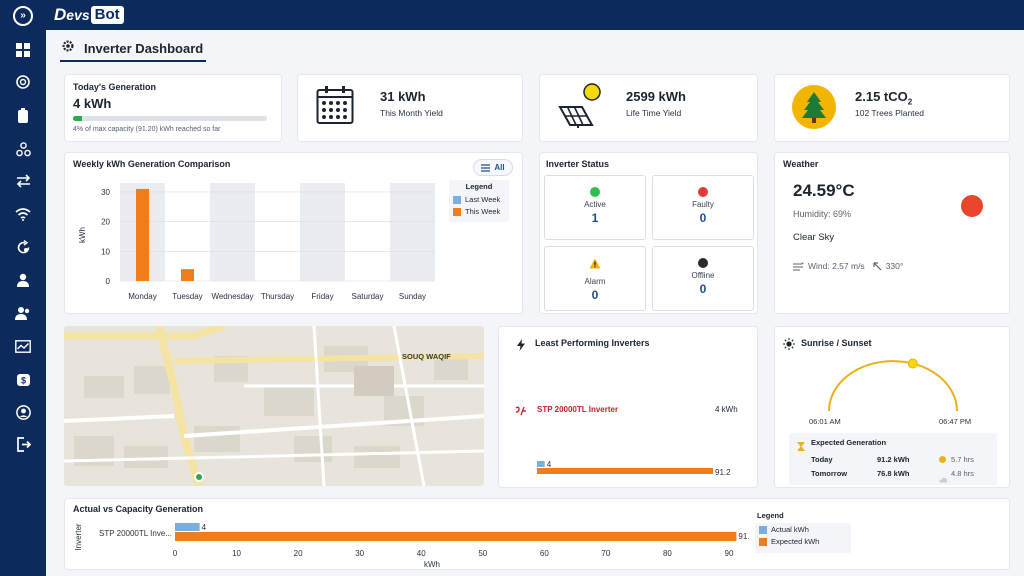 This screenshot has height=576, width=1024. What do you see at coordinates (962, 473) in the screenshot?
I see `tomorrow-sun-hours: 4.8 hrs` at bounding box center [962, 473].